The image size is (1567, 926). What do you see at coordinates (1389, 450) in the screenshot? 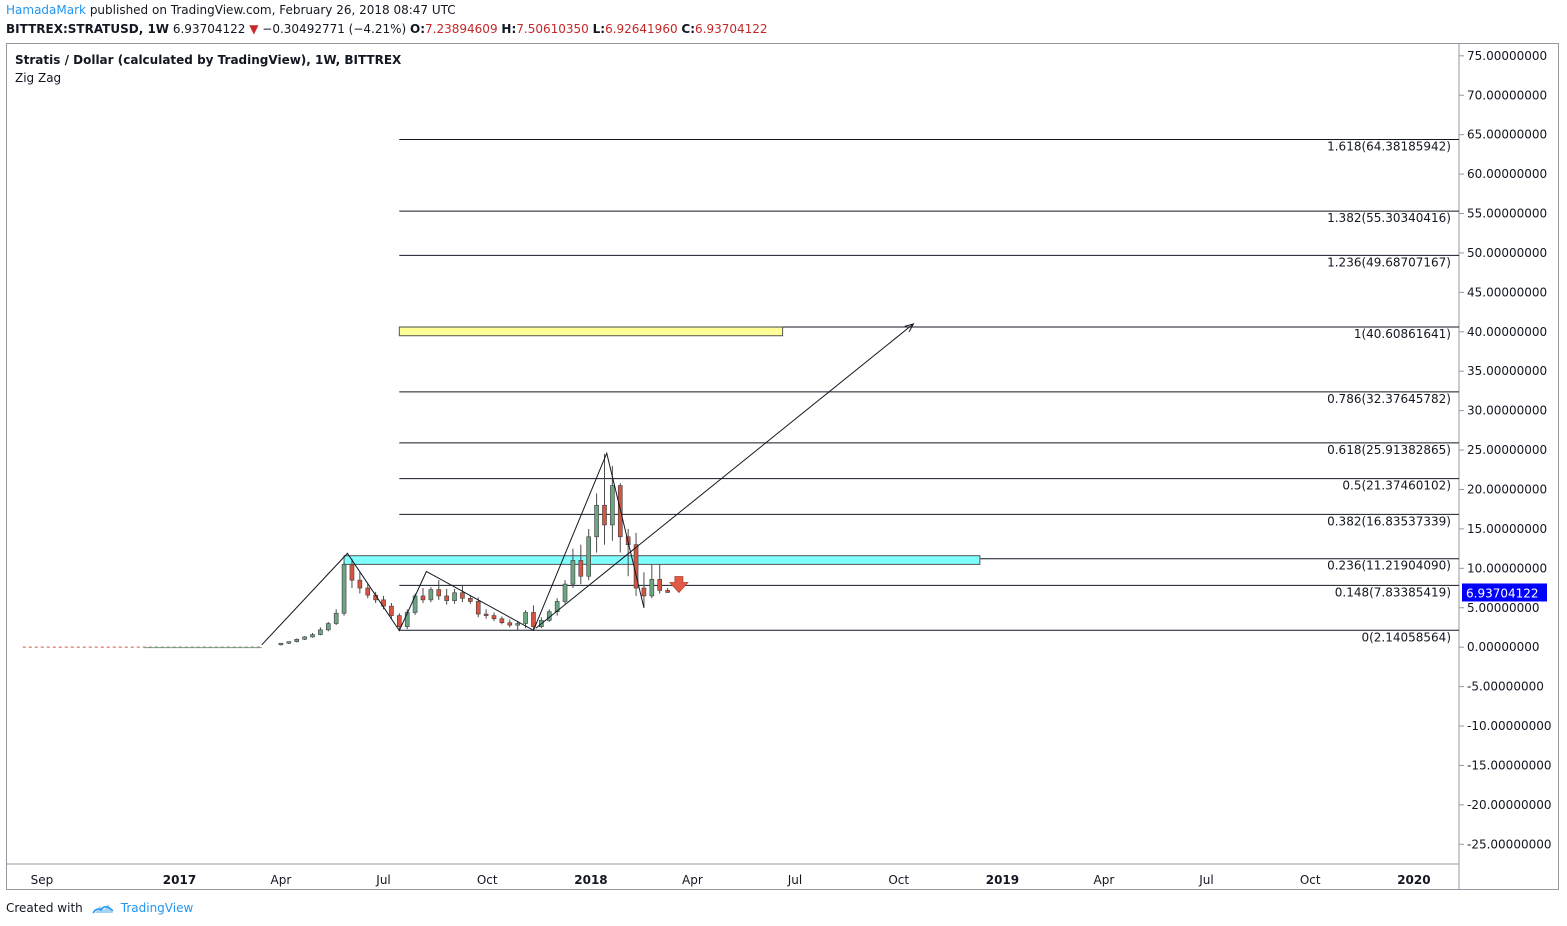
I see `fib-level-label: 0.618(25.91382865)` at bounding box center [1389, 450].